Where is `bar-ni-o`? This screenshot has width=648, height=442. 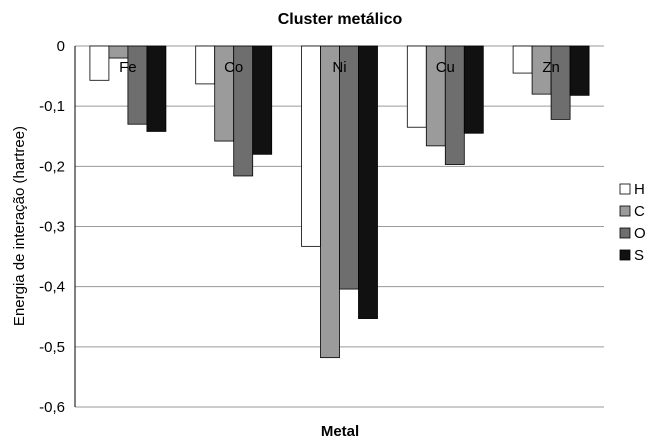
bar-ni-o is located at coordinates (349, 167).